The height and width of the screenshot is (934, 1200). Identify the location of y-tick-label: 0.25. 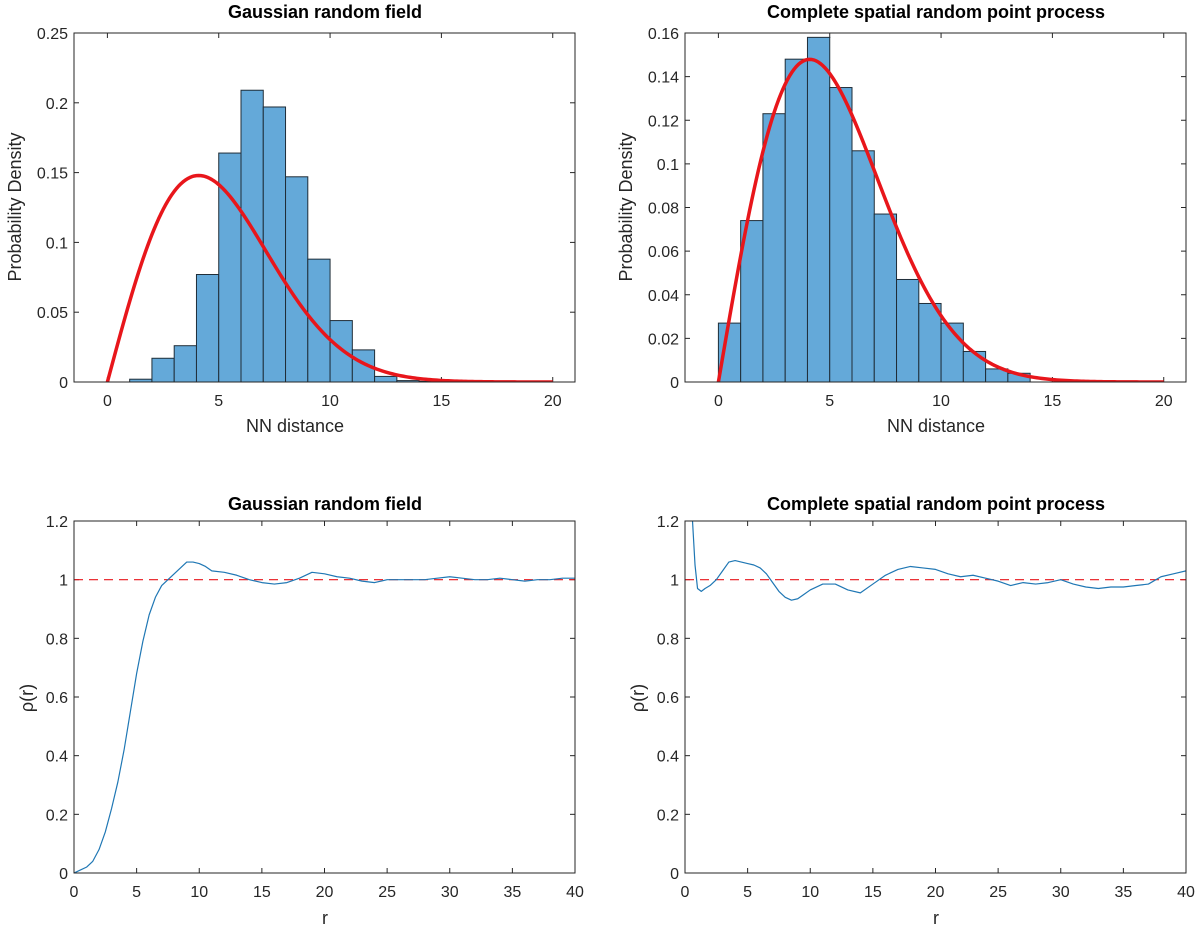
(52, 34).